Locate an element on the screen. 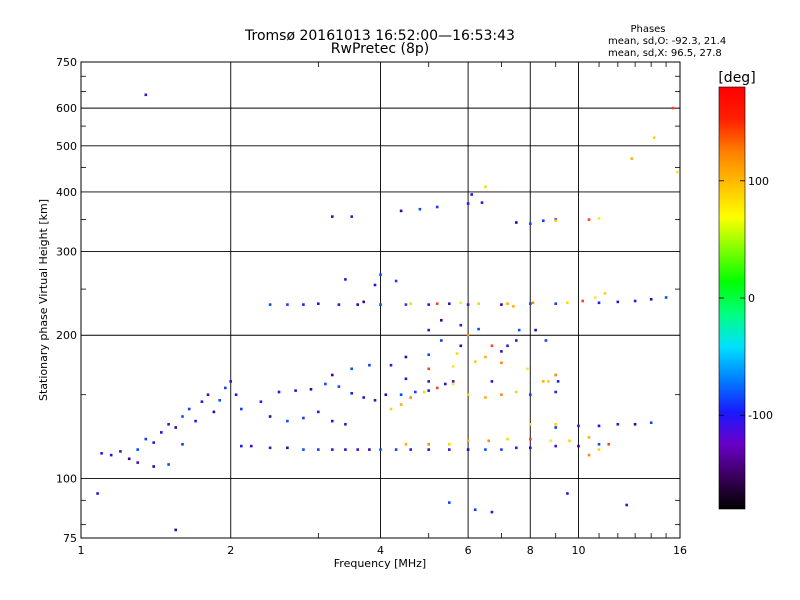 The width and height of the screenshot is (800, 600). chart-title: Tromsø 20161013 16:52:00—16:53:43 is located at coordinates (379, 36).